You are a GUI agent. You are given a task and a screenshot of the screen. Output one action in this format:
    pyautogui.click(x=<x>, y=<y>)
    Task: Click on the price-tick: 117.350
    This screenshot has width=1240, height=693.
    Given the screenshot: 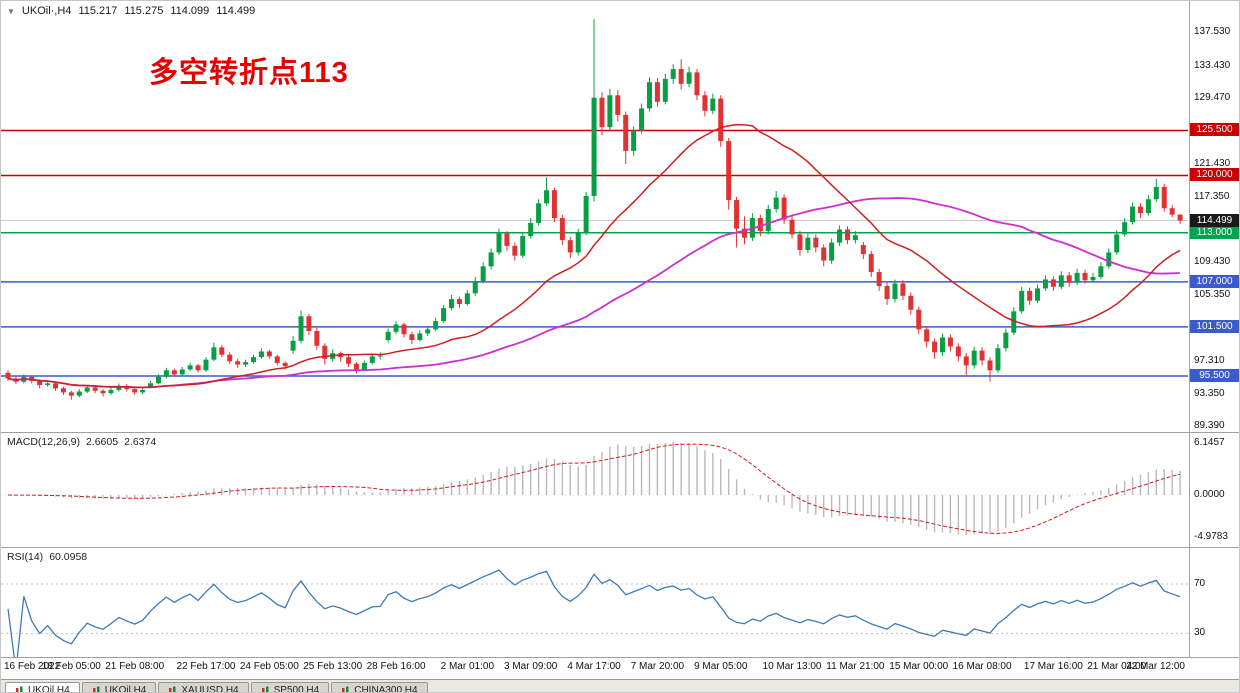 What is the action you would take?
    pyautogui.click(x=1212, y=197)
    